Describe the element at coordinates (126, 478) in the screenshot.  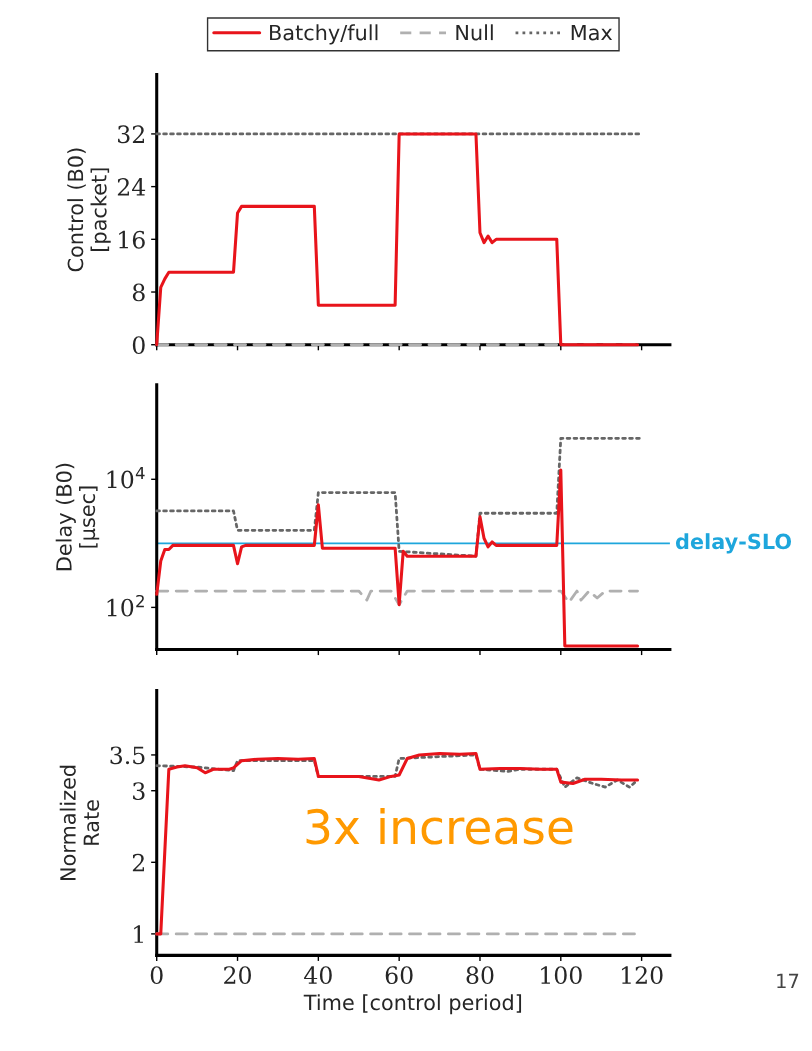
I see `y-tick-label: 10$^{4}$` at that location.